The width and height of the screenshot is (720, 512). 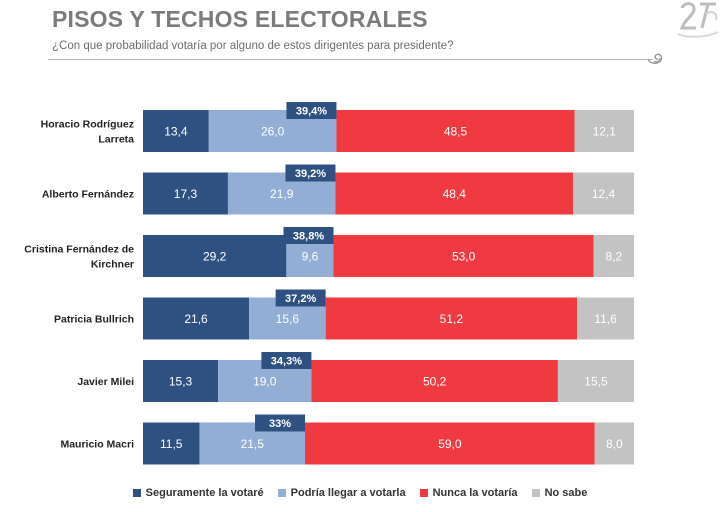 I want to click on data-label: 12,4, so click(x=604, y=194).